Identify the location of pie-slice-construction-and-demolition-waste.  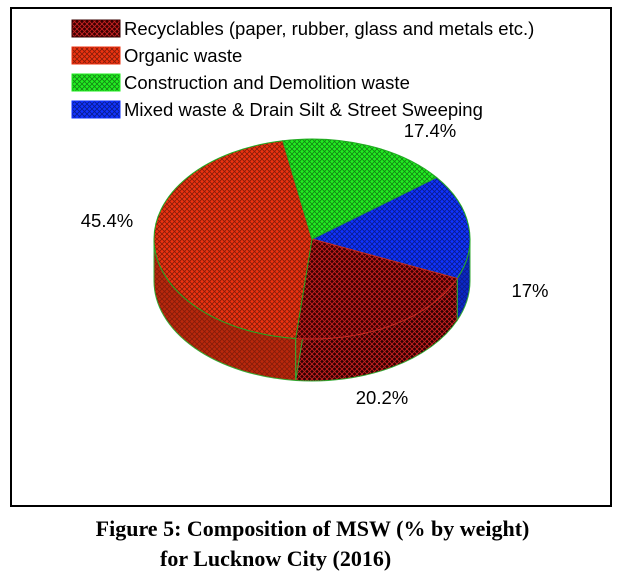
(360, 189).